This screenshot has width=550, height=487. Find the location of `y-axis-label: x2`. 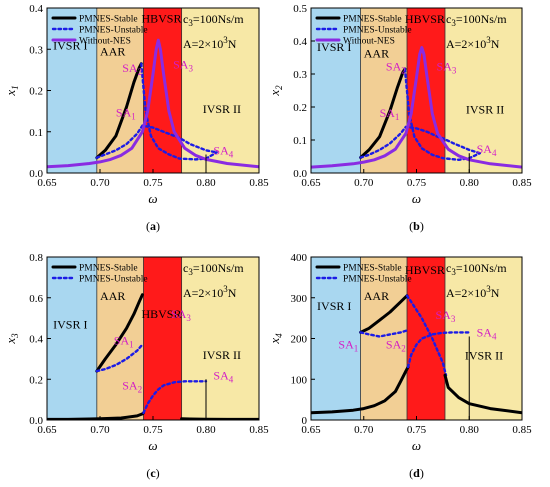

y-axis-label: x2 is located at coordinates (275, 91).